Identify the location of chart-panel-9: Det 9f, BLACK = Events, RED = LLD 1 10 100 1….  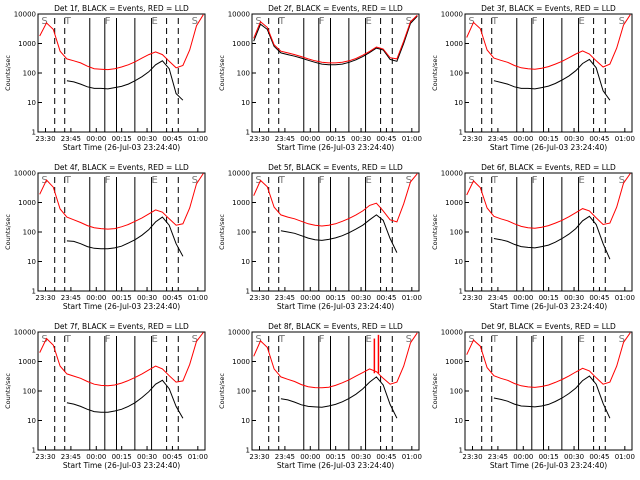
(533, 396).